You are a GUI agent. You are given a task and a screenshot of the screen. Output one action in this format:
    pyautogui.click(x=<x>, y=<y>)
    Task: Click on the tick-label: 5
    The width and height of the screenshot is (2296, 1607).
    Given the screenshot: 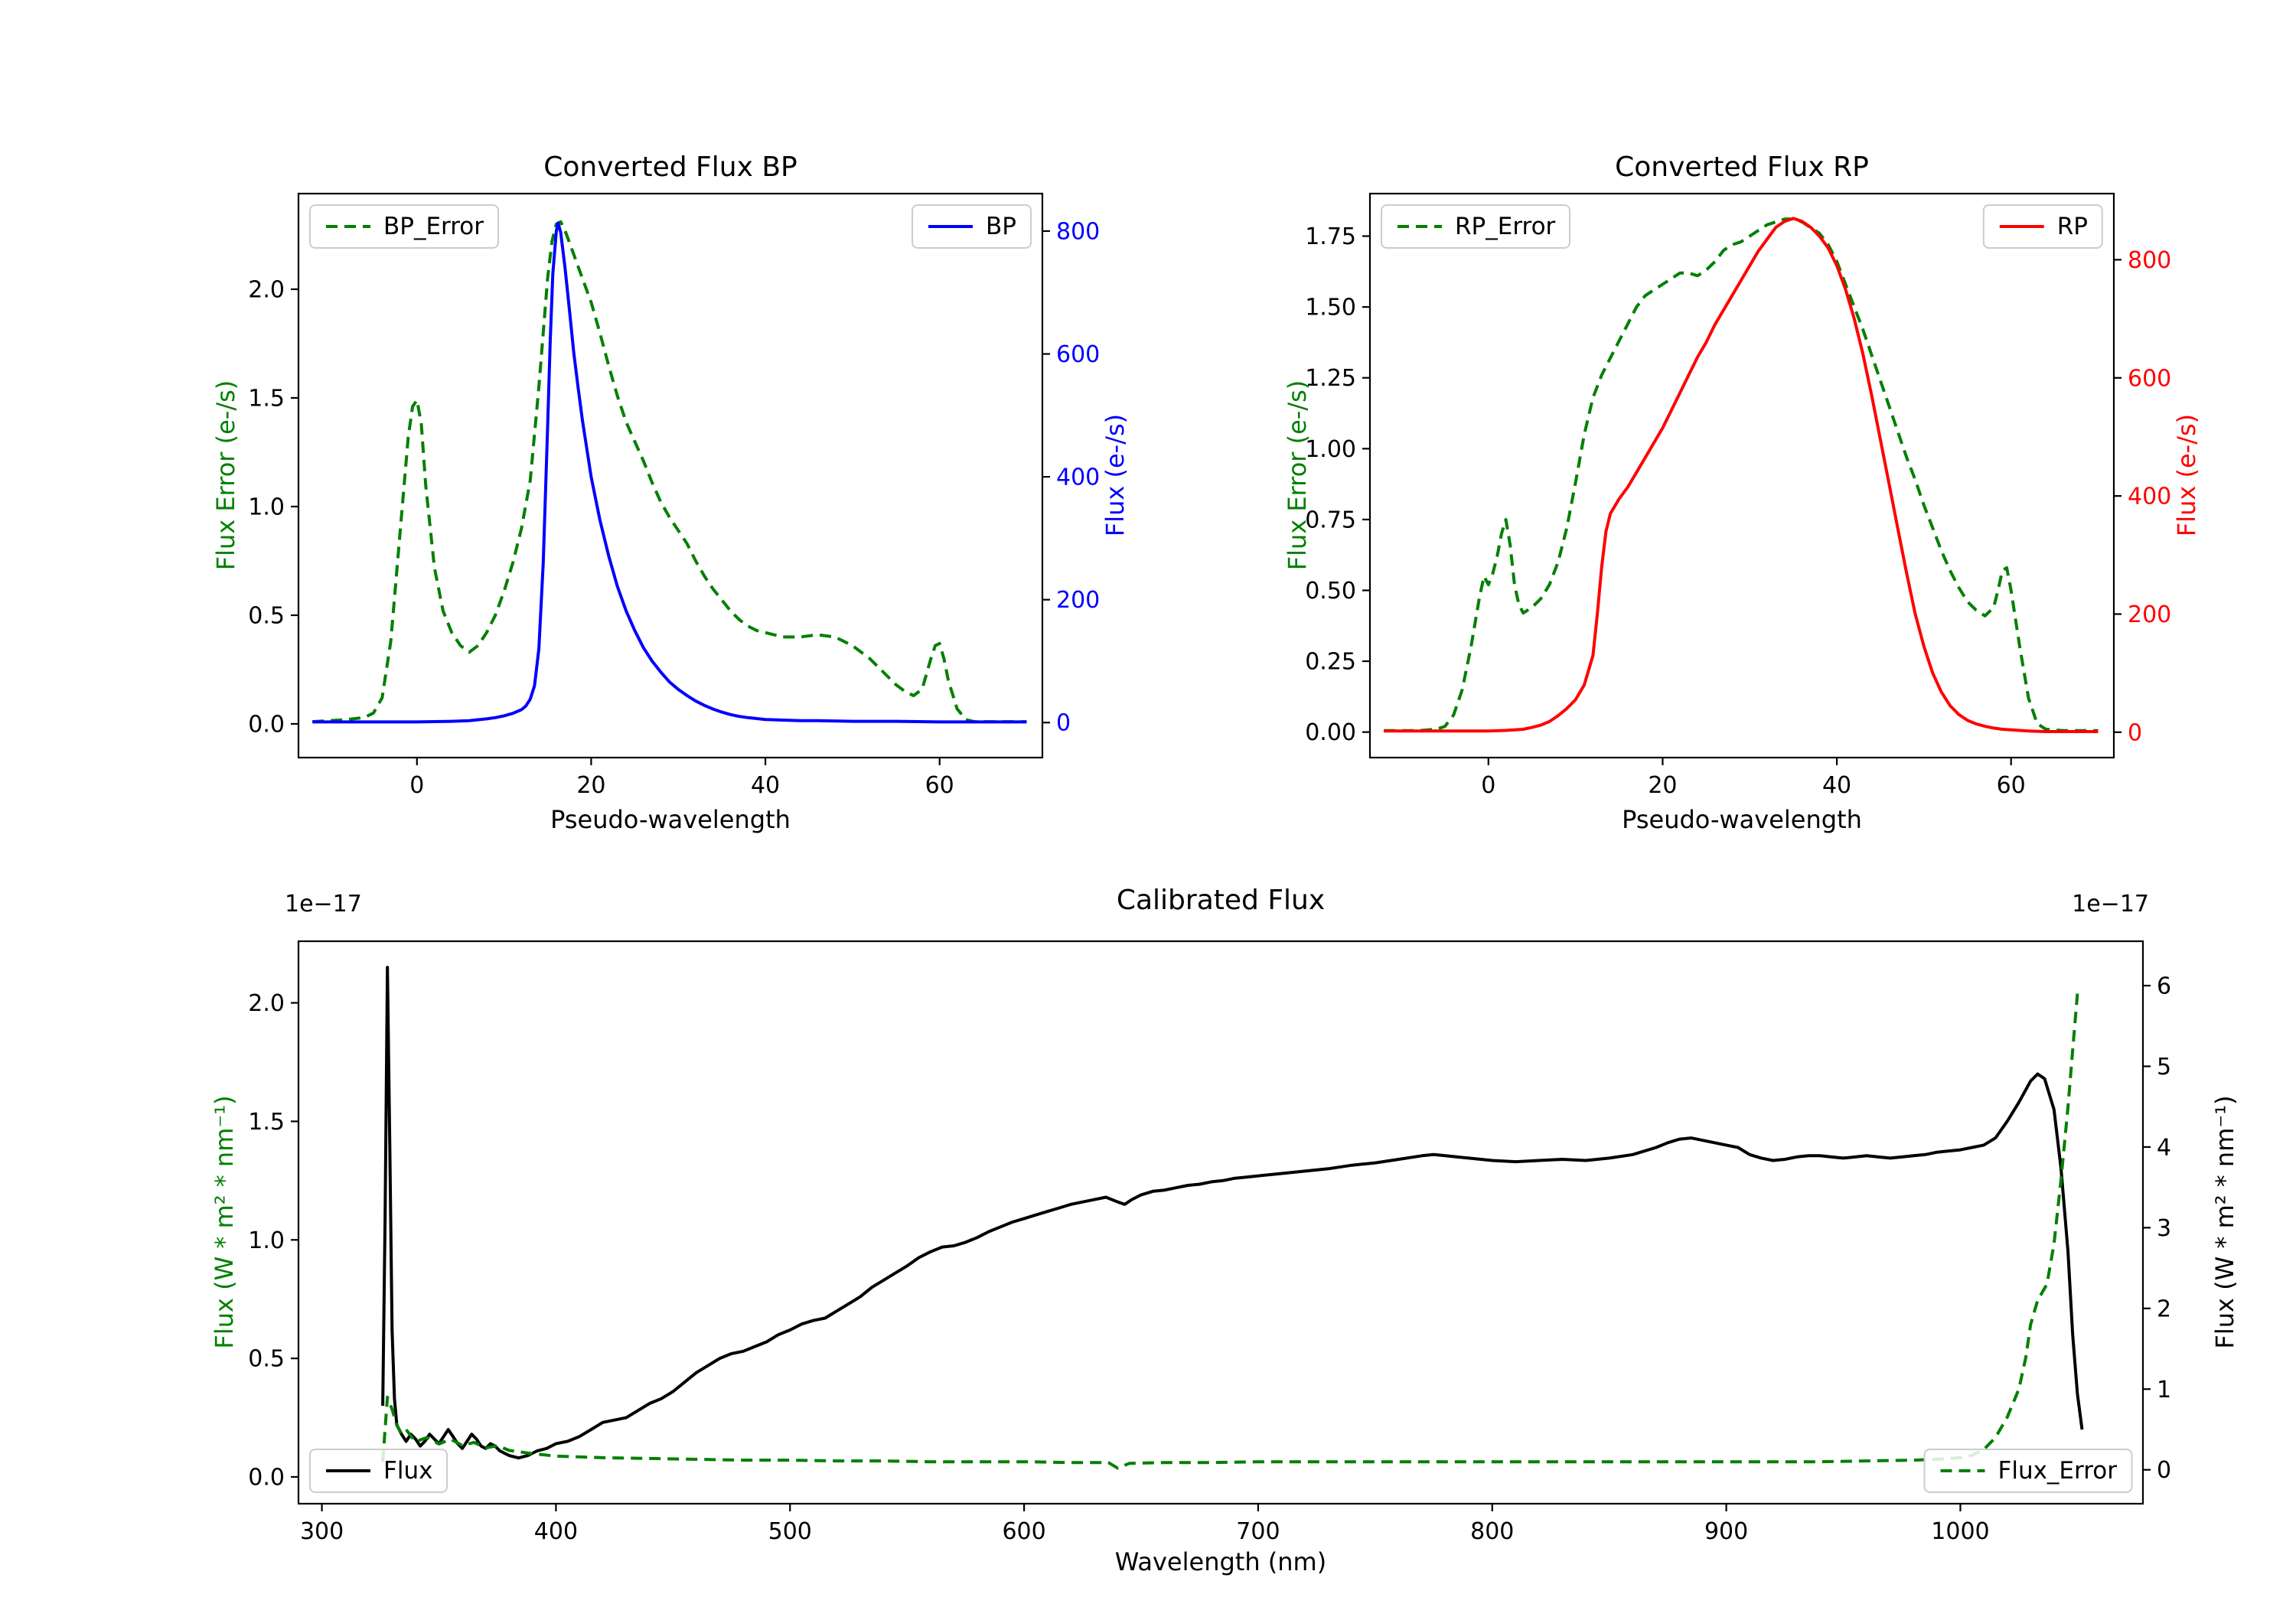 What is the action you would take?
    pyautogui.click(x=2164, y=1067)
    